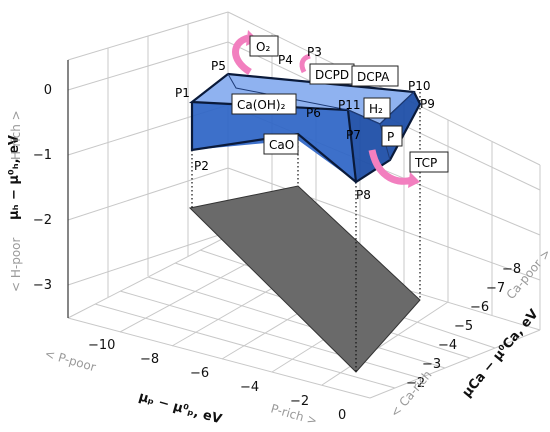  Describe the element at coordinates (495, 288) in the screenshot. I see `ca-tick: −7` at that location.